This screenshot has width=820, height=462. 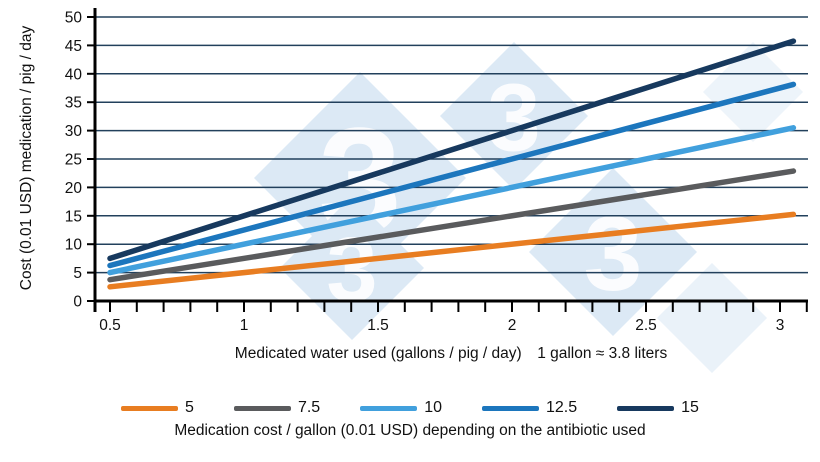 I want to click on y-tick-label: 5, so click(x=77, y=273).